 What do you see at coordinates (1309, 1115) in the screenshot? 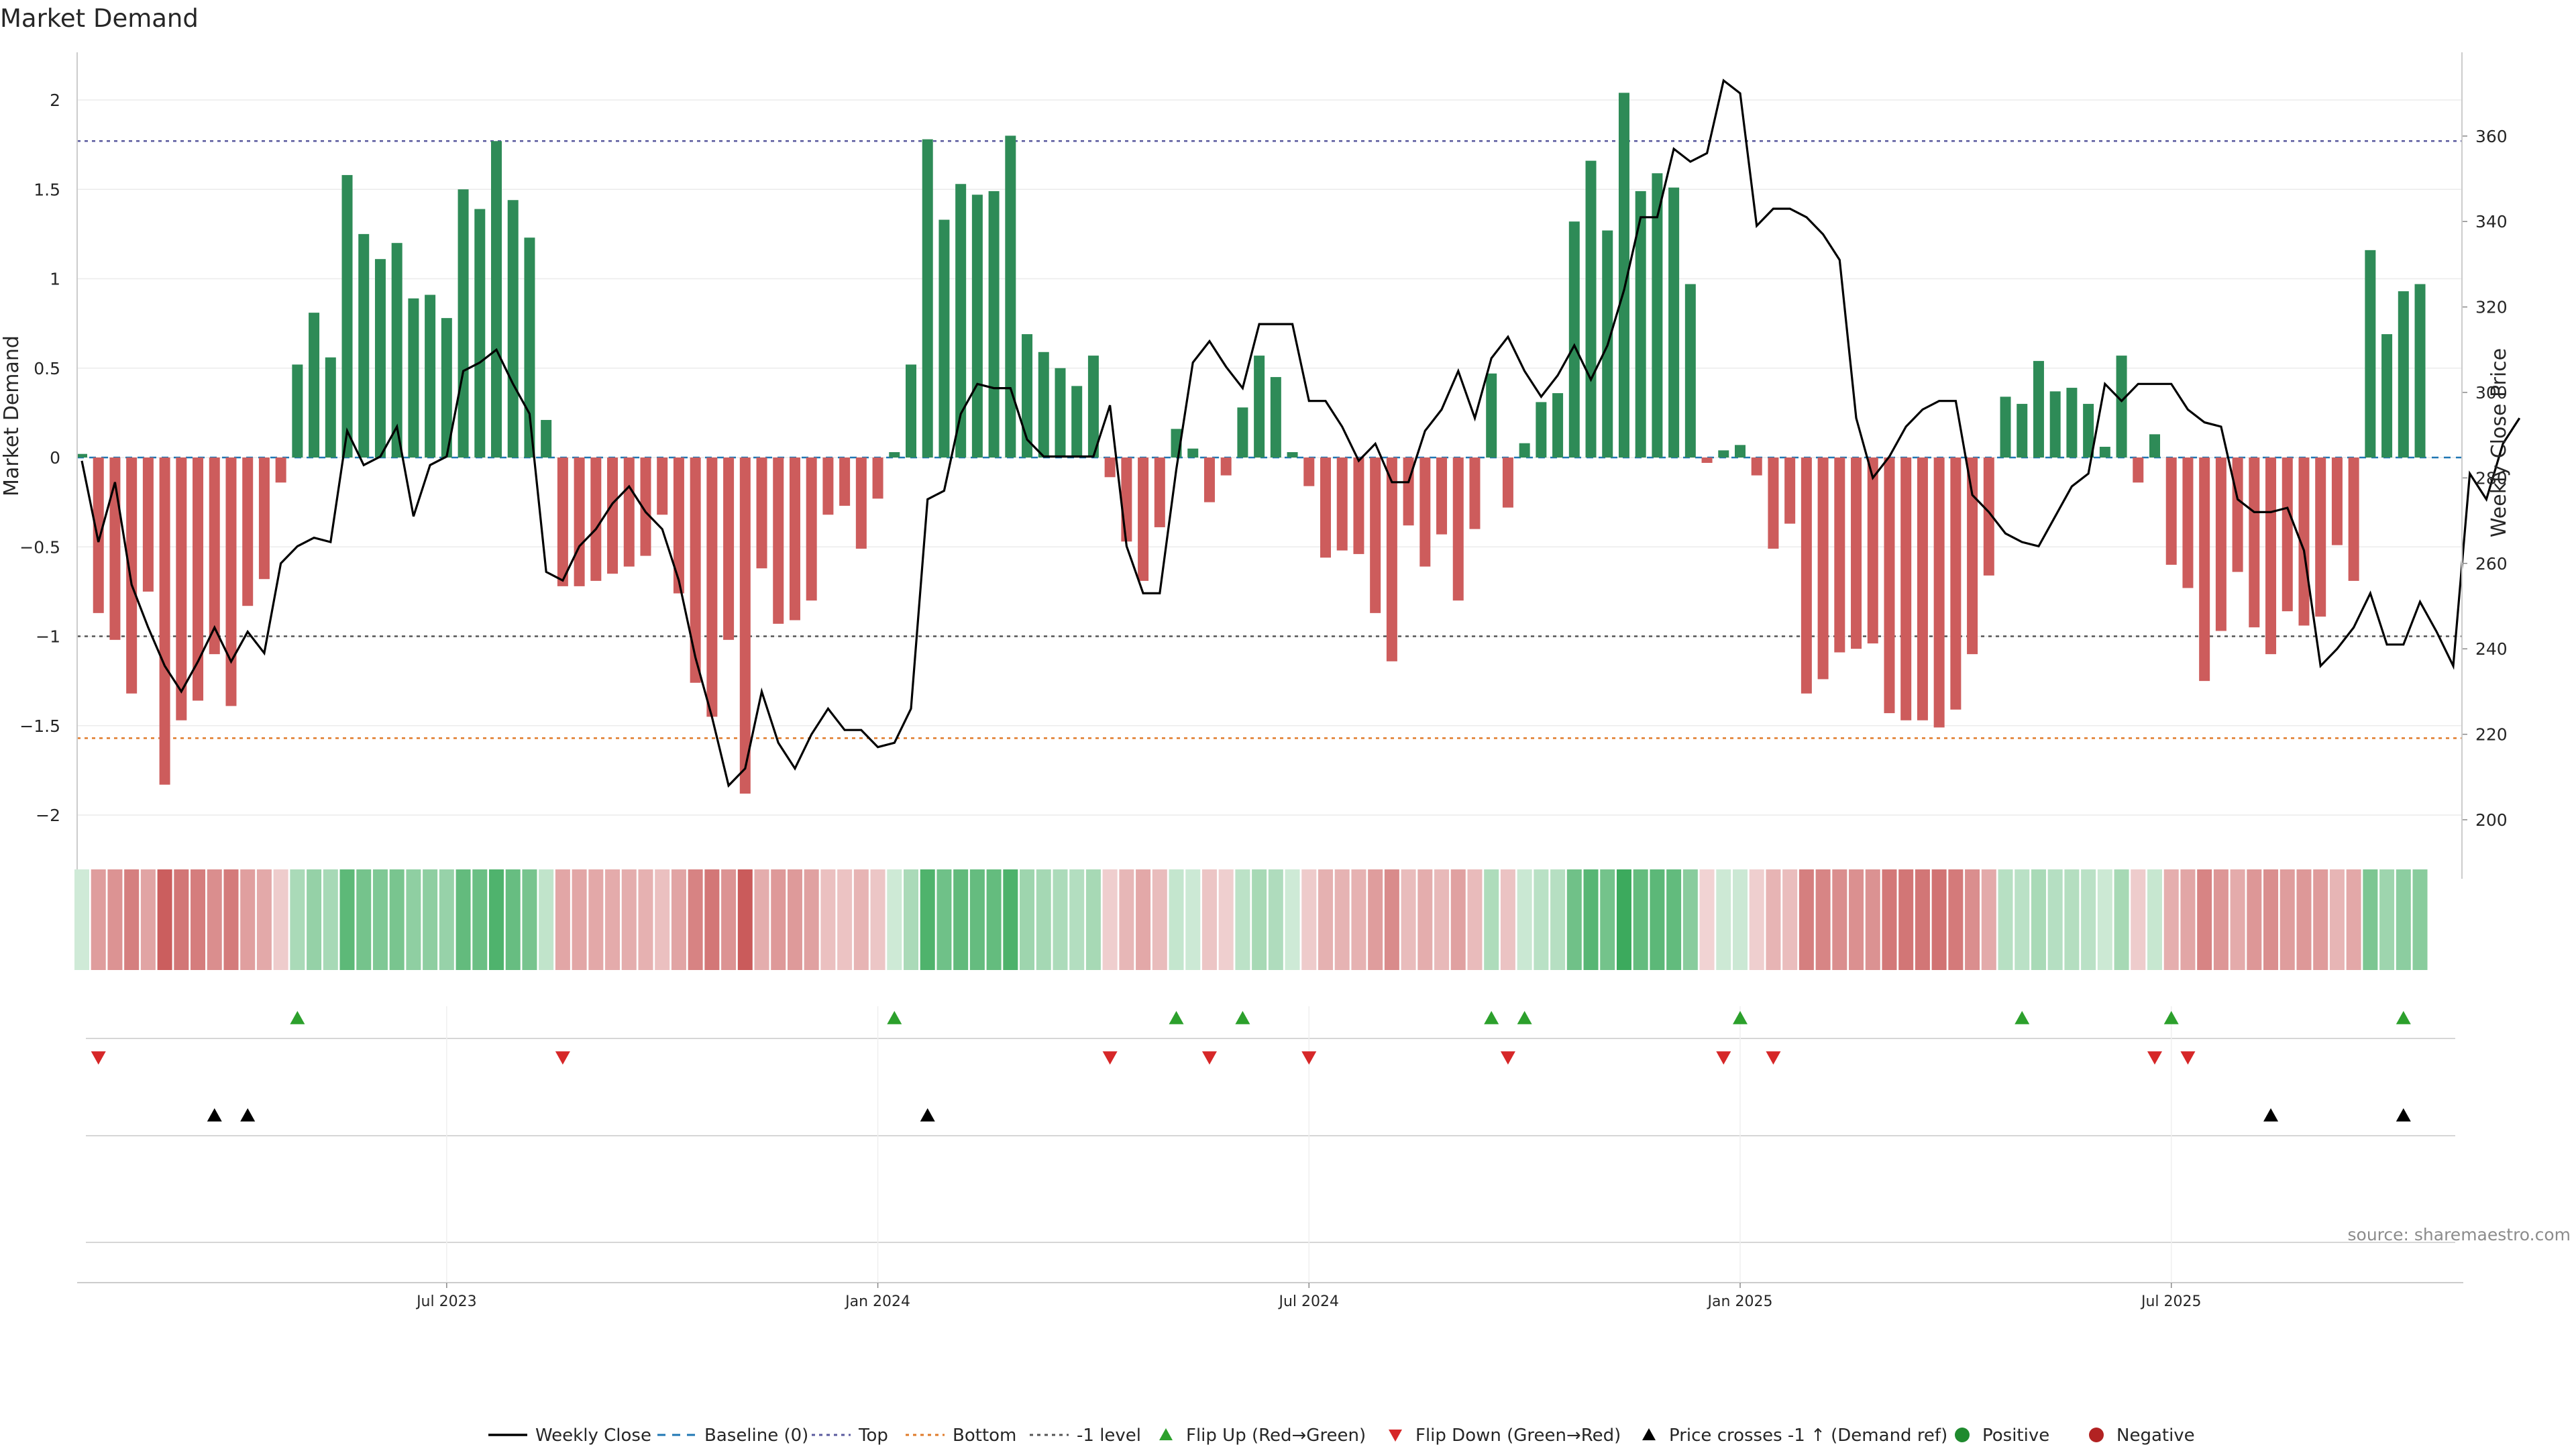
I see `price-cross-markers-row` at bounding box center [1309, 1115].